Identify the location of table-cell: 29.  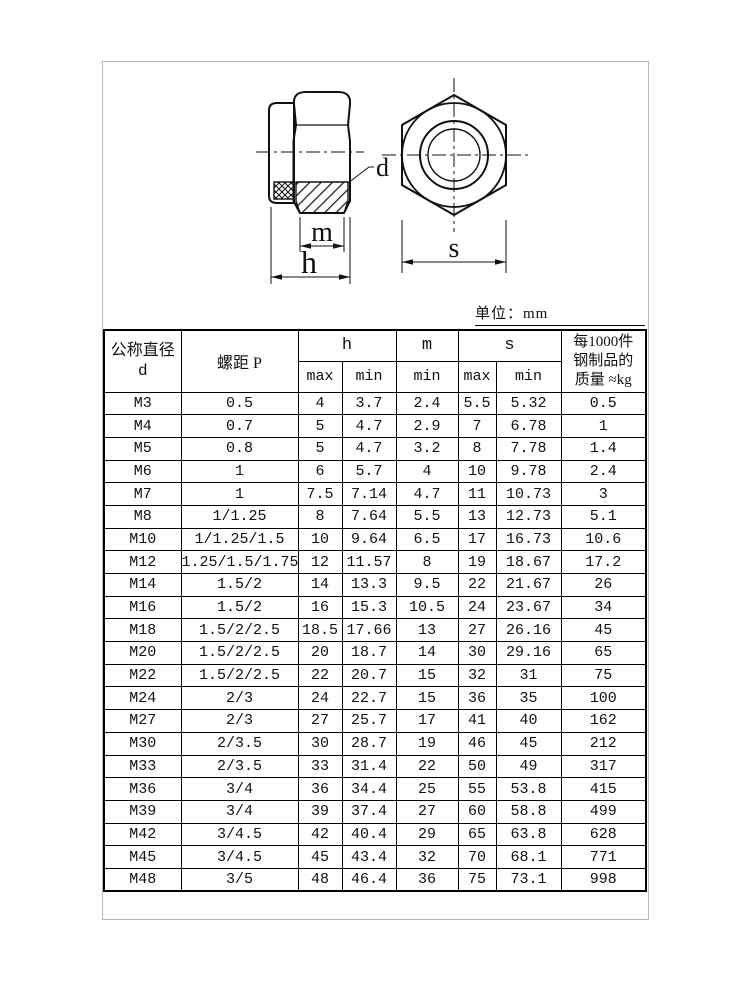
(427, 834).